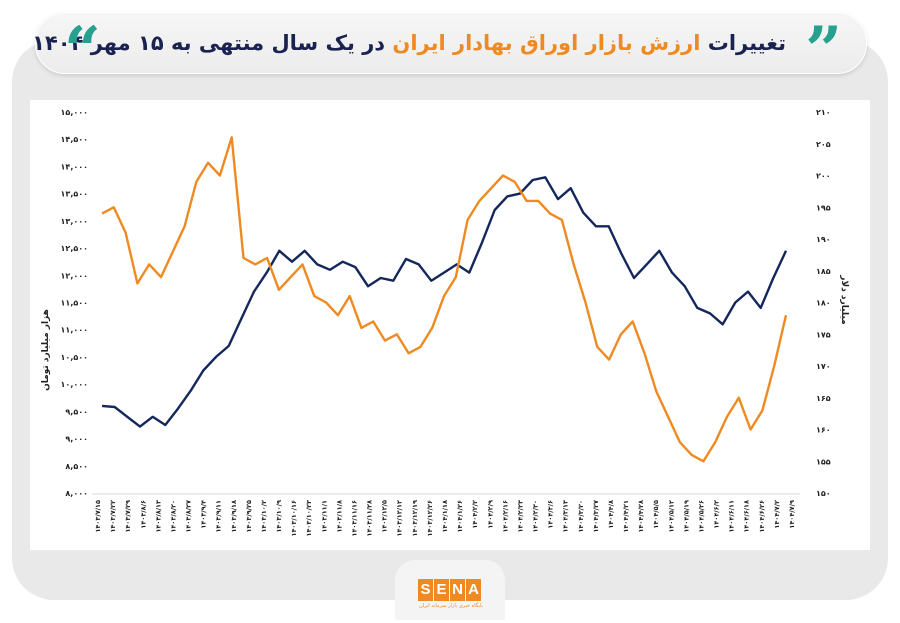 The width and height of the screenshot is (900, 623). Describe the element at coordinates (74, 194) in the screenshot. I see `left-tick-label: ۱۳,۵۰۰` at that location.